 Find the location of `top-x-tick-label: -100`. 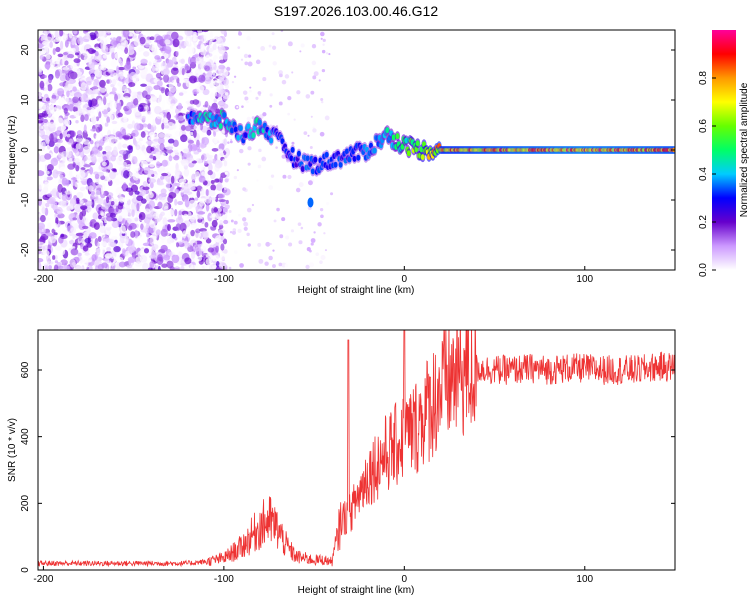

top-x-tick-label: -100 is located at coordinates (224, 279).